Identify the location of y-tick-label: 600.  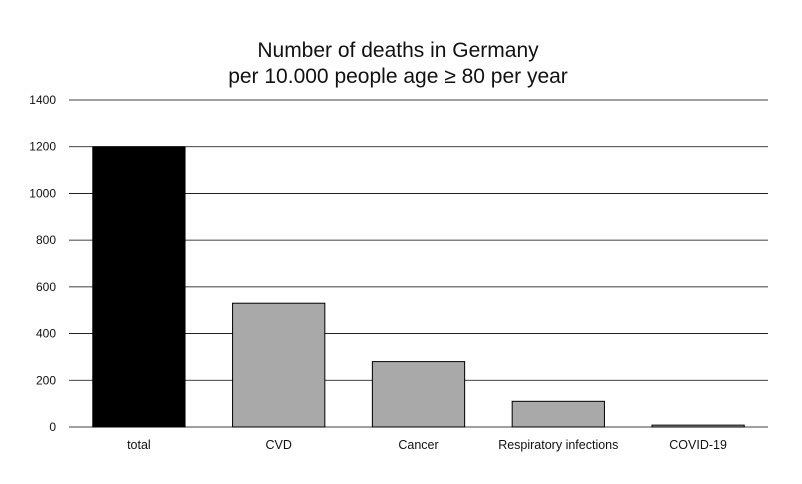
(46, 287).